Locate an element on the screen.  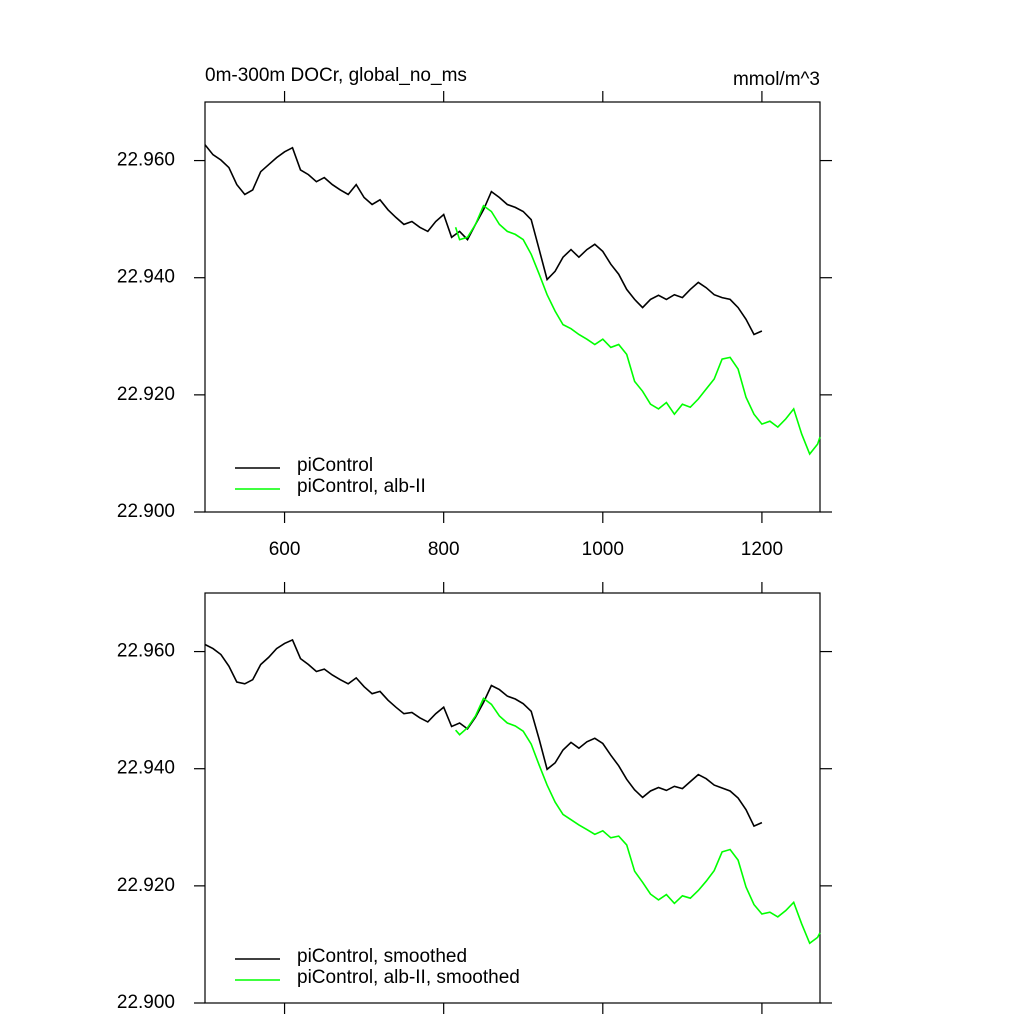
chart-title: 0m-300m DOCr, global_no_ms is located at coordinates (336, 75).